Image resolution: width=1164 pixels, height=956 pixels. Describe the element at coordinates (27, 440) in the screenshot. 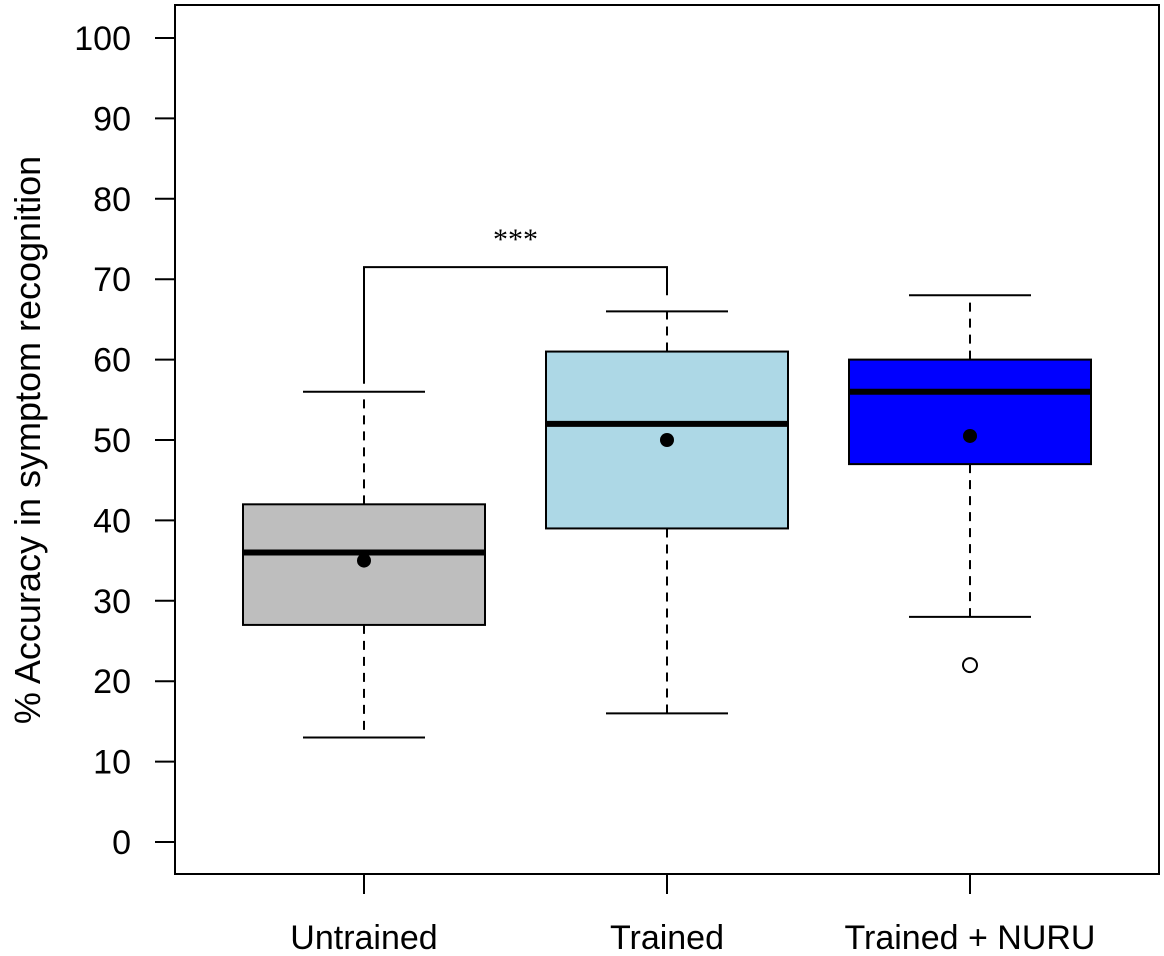

I see `y-axis-title: % Accuracy in symptom recognition` at that location.